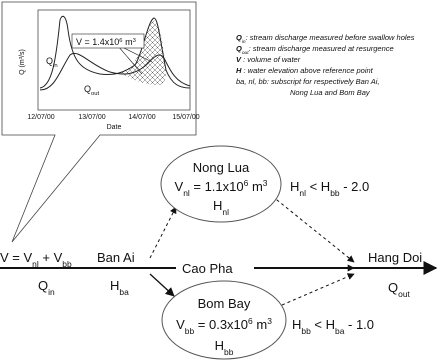 This screenshot has width=447, height=361. What do you see at coordinates (217, 186) in the screenshot?
I see `text-part: = 1.1x10` at bounding box center [217, 186].